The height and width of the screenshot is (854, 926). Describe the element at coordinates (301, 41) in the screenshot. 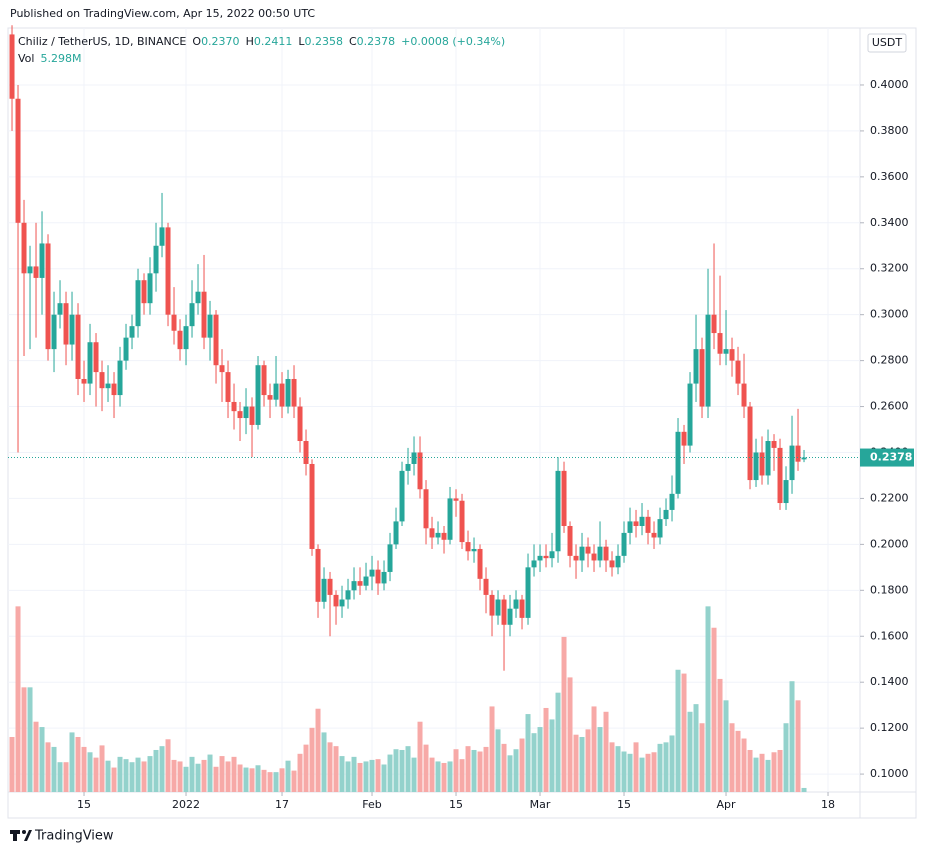

I see `ohlc-key: L` at that location.